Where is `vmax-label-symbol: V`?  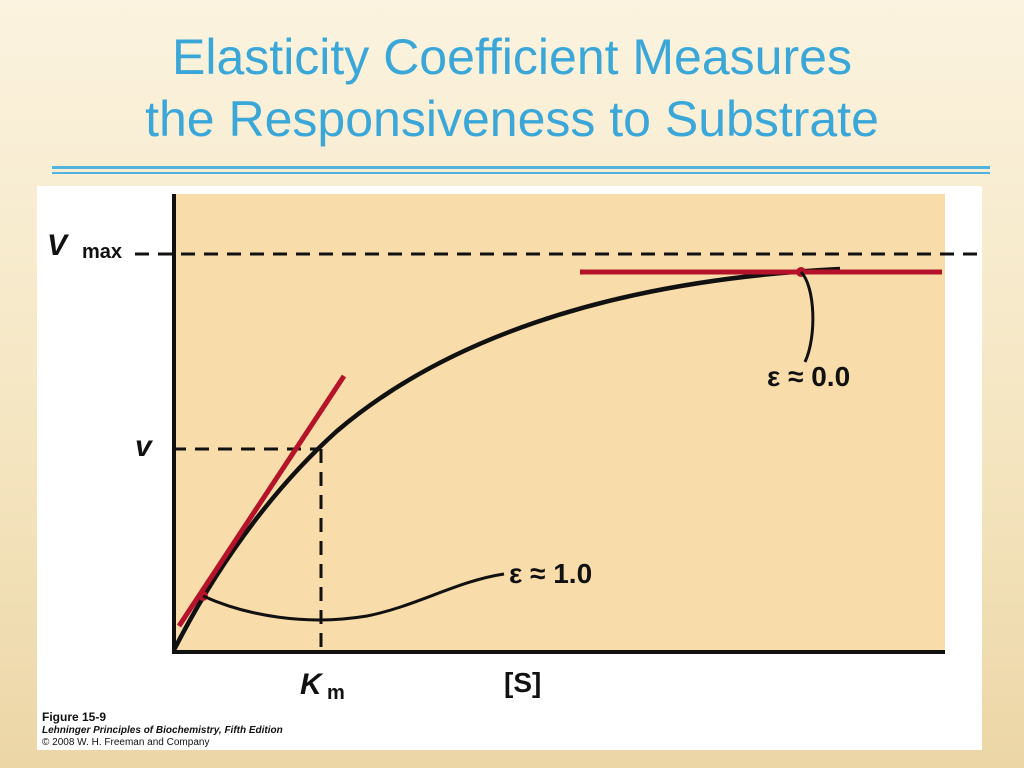 vmax-label-symbol: V is located at coordinates (58, 245).